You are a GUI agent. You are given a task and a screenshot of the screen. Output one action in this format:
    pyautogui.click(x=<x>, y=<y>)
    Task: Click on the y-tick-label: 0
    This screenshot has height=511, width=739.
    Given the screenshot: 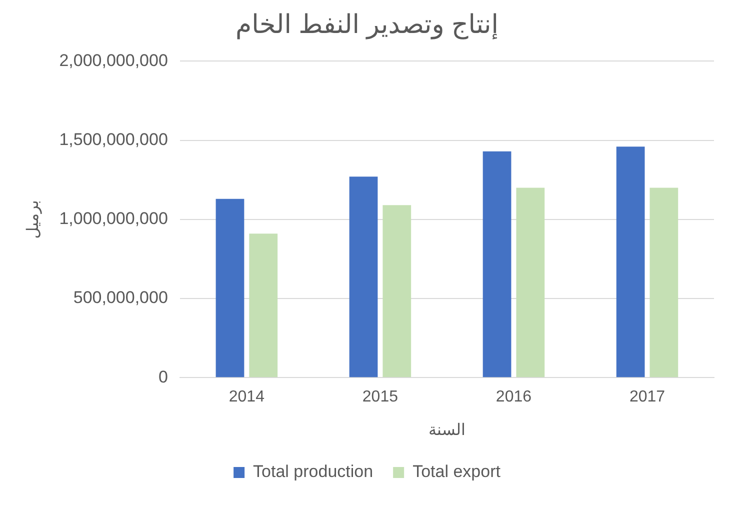 What is the action you would take?
    pyautogui.click(x=163, y=376)
    